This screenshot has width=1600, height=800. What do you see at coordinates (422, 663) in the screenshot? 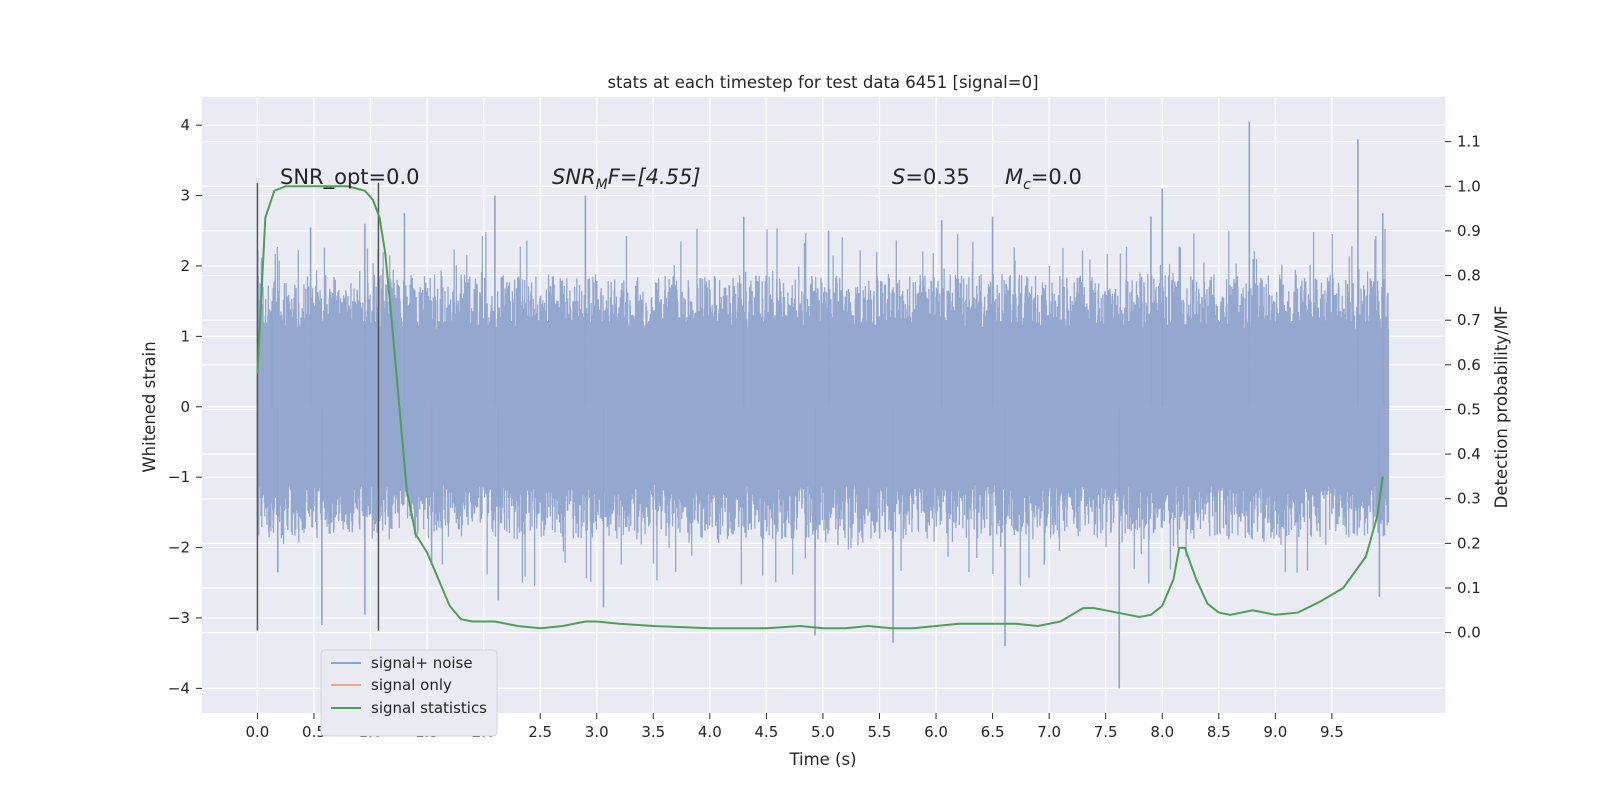
I see `legend-label-signal-noise: signal+ noise` at bounding box center [422, 663].